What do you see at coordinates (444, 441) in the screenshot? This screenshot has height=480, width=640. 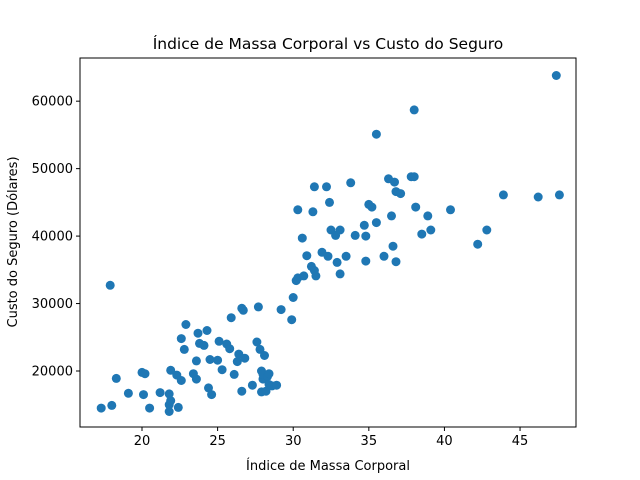 I see `x-tick-label: 40` at bounding box center [444, 441].